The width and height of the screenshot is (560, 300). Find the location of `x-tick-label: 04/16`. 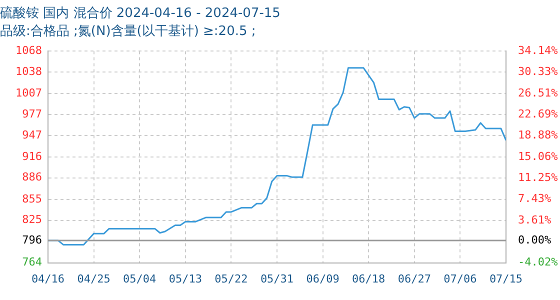

x-tick-label: 04/16 is located at coordinates (48, 279).